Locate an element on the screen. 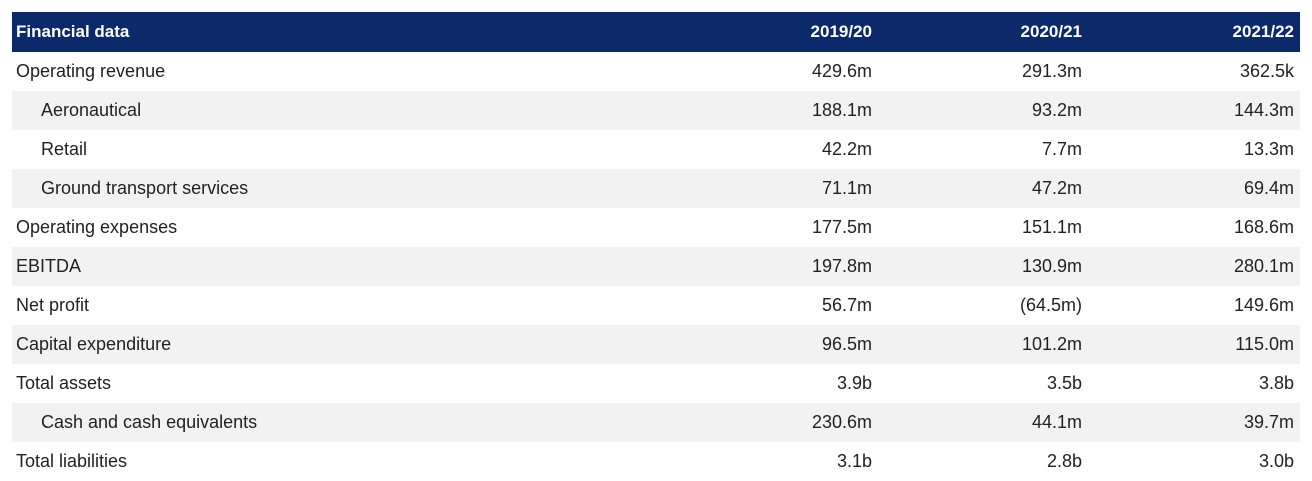 Image resolution: width=1312 pixels, height=481 pixels. table-header-row: Financial data 2019/20 2020/21 2021/22 is located at coordinates (656, 32).